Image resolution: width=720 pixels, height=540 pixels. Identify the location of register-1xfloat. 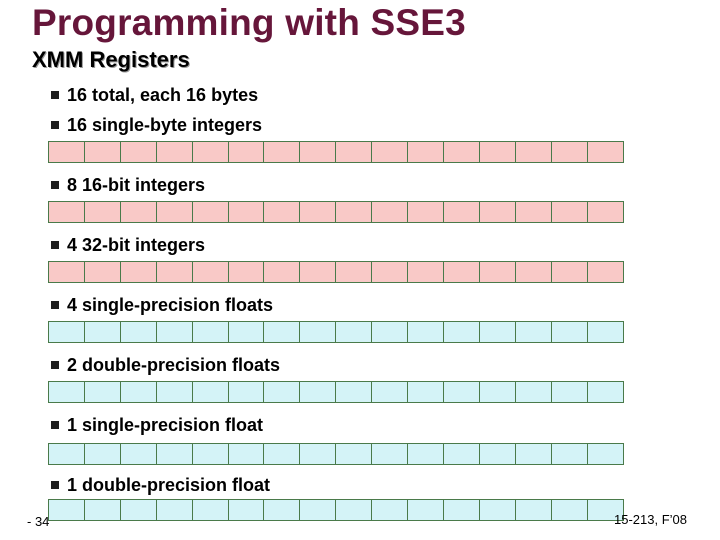
(336, 454).